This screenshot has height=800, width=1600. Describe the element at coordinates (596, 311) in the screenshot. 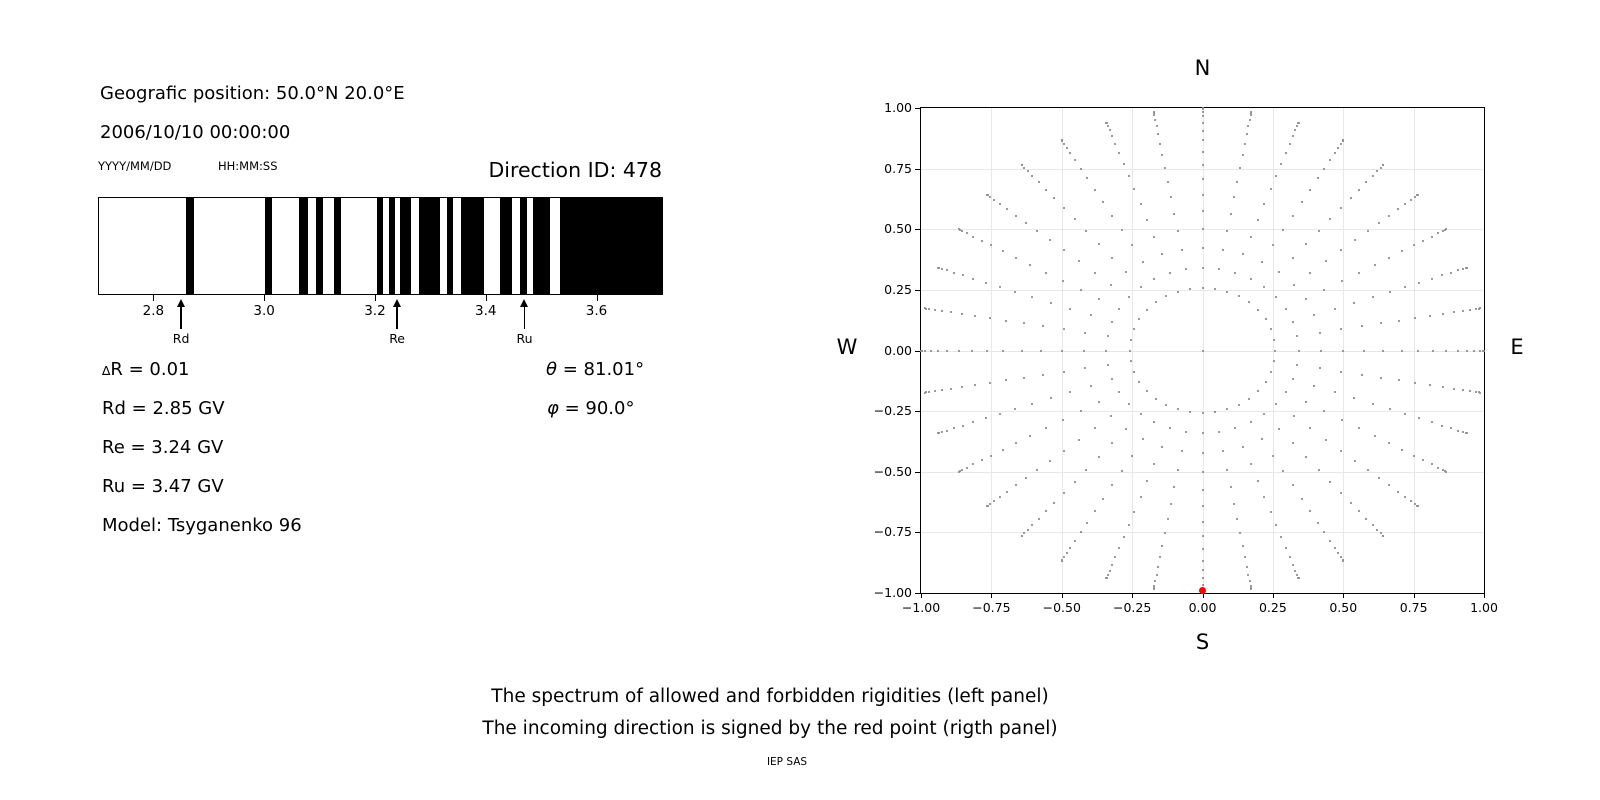

I see `x-axis-tick-label: 3.6` at that location.